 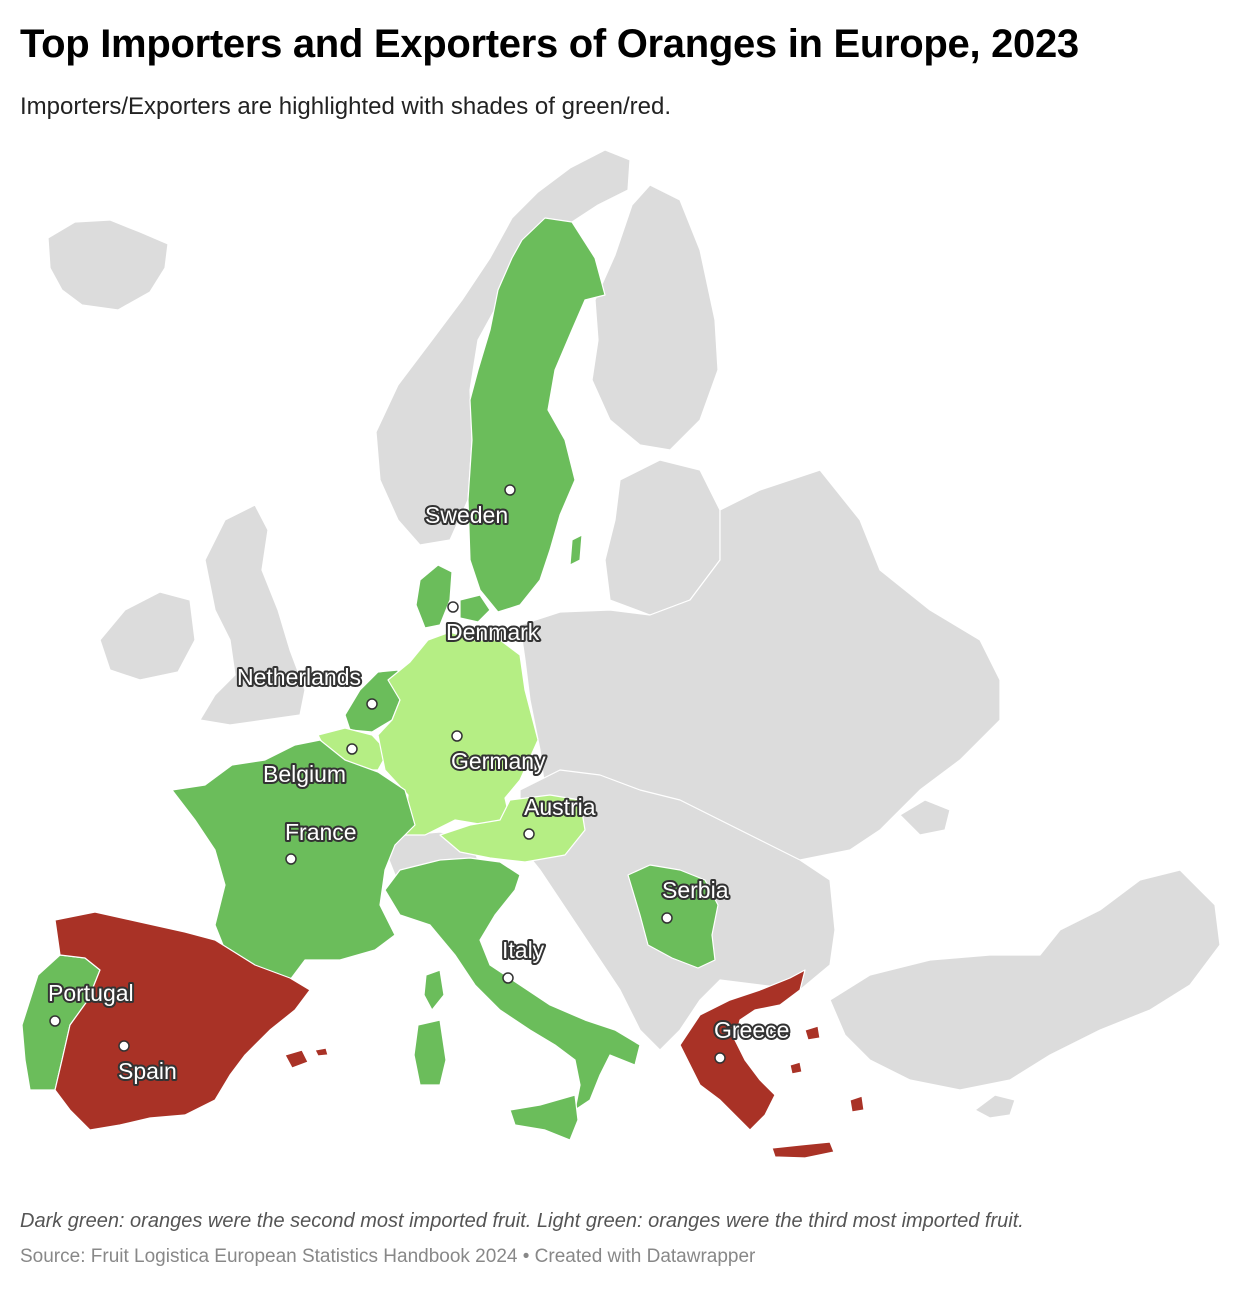 What do you see at coordinates (252, 615) in the screenshot?
I see `country-uk` at bounding box center [252, 615].